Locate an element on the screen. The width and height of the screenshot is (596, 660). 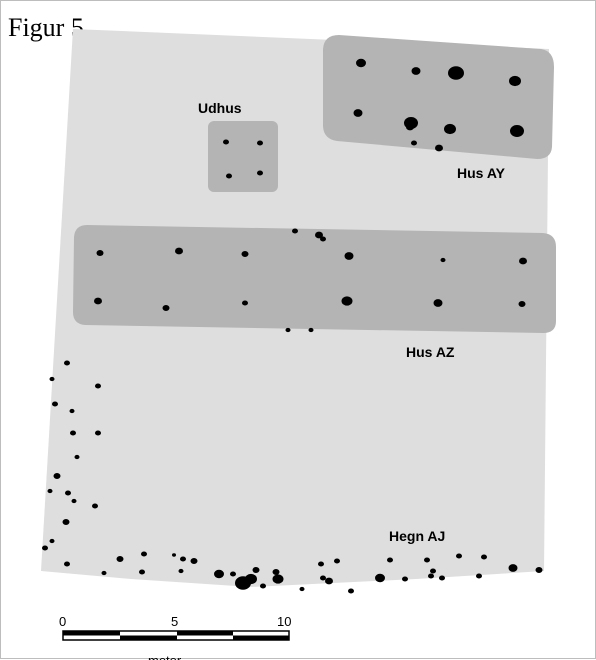
figure-caption: Figur 5 is located at coordinates (46, 27).